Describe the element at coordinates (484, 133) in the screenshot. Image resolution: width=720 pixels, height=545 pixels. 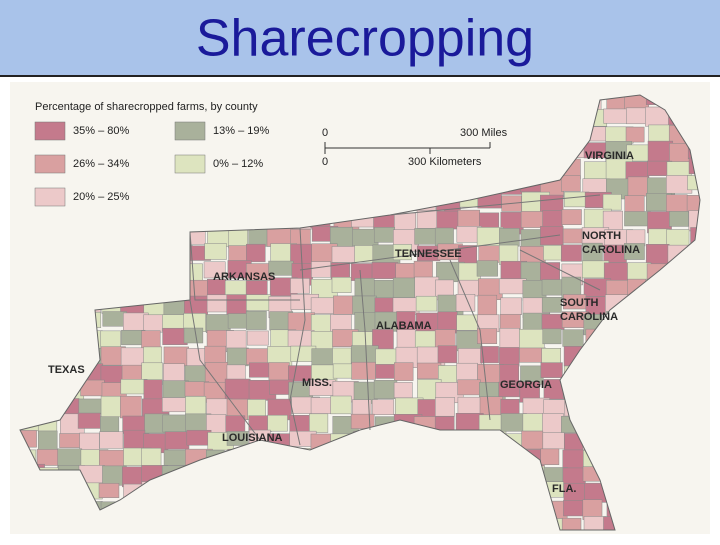
I see `scale-label: 300 Miles` at that location.